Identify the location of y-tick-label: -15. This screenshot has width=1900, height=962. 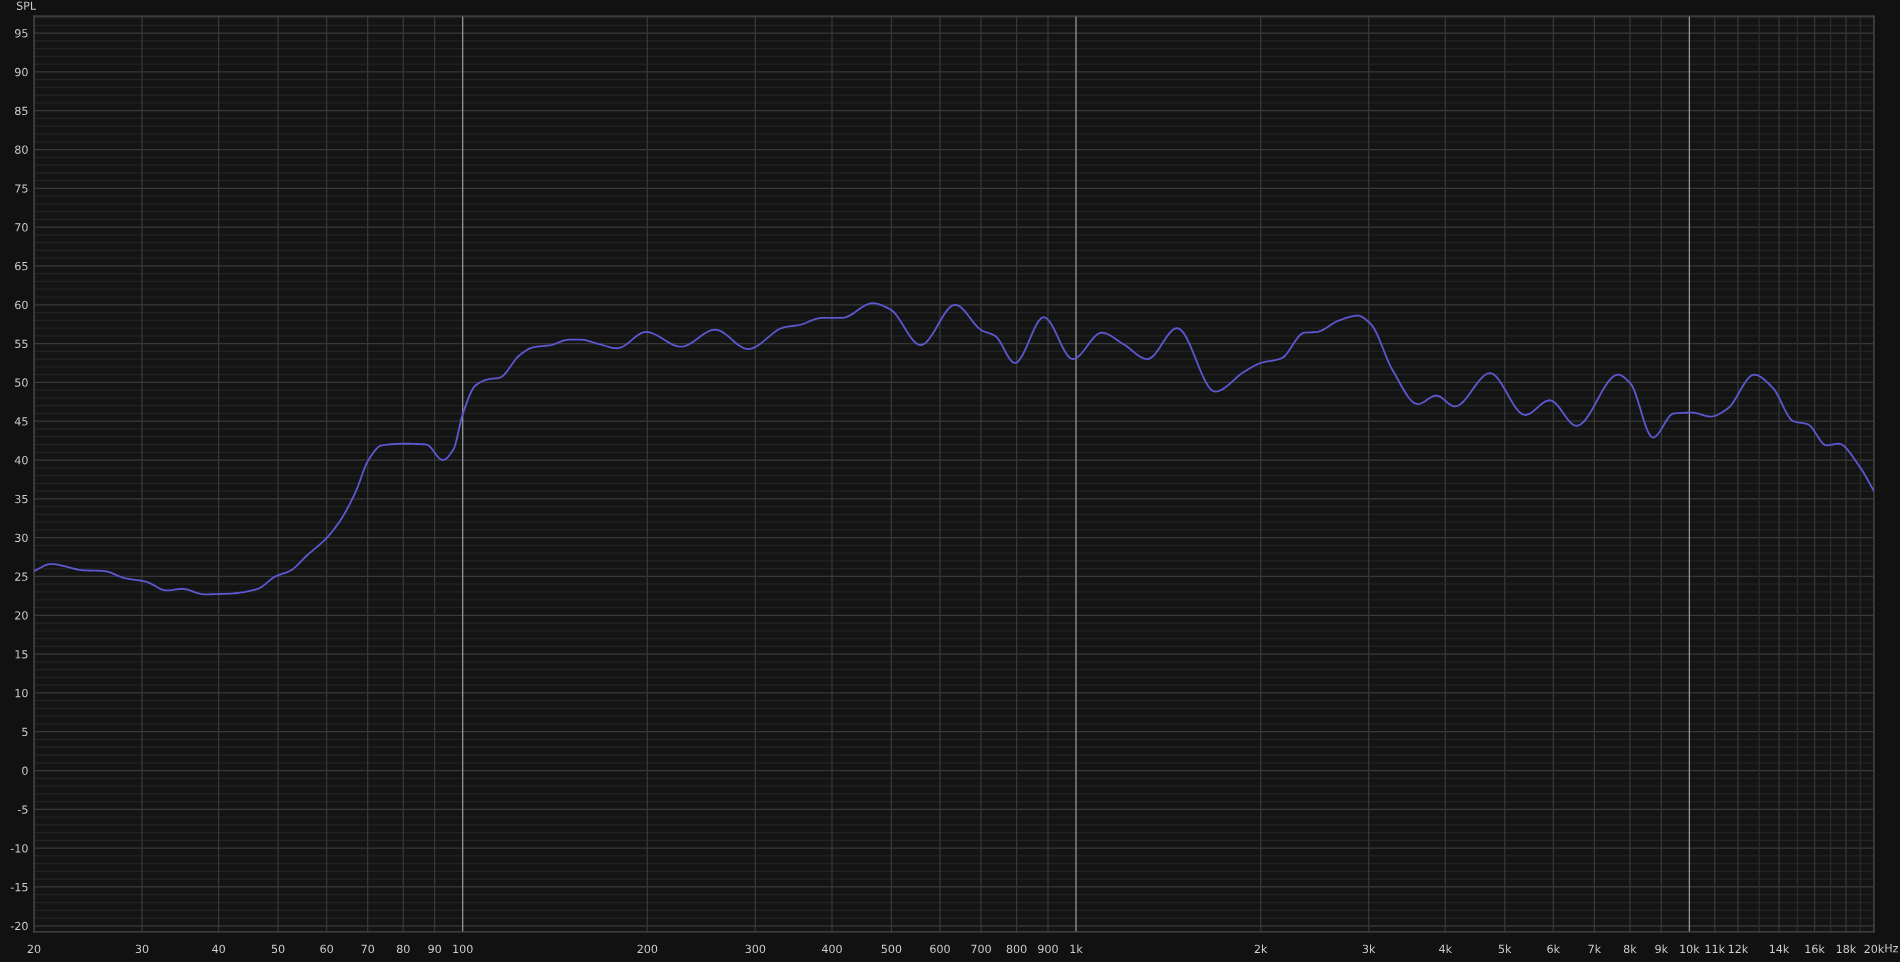
(19, 887).